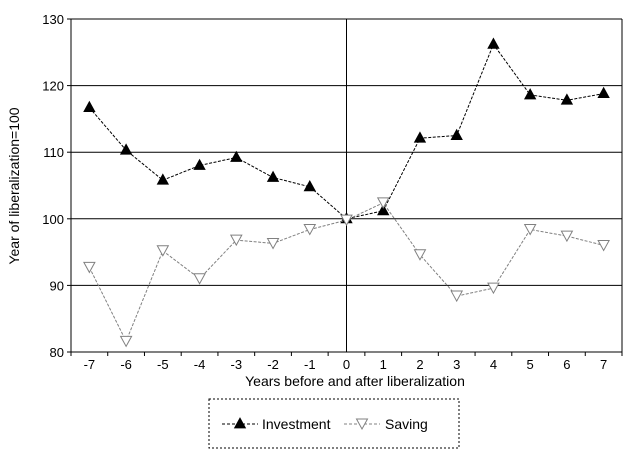  I want to click on x-tick-label: 6, so click(566, 364).